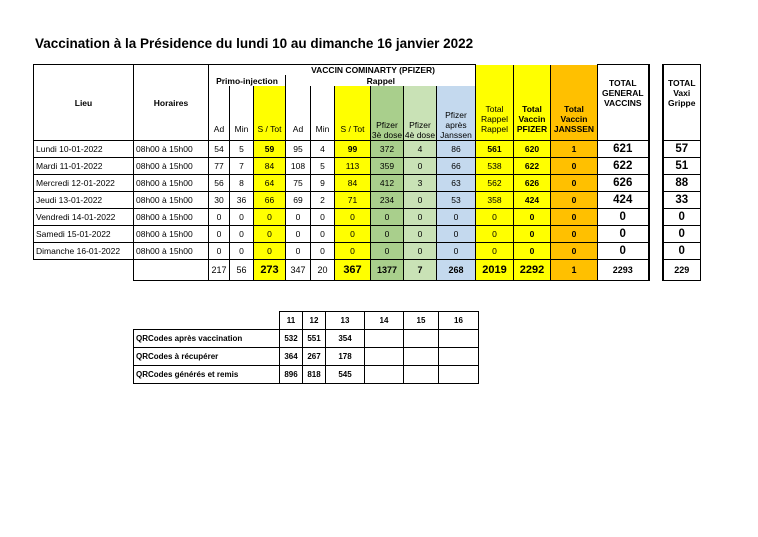 This screenshot has height=537, width=758. I want to click on total-value: 2292, so click(532, 270).